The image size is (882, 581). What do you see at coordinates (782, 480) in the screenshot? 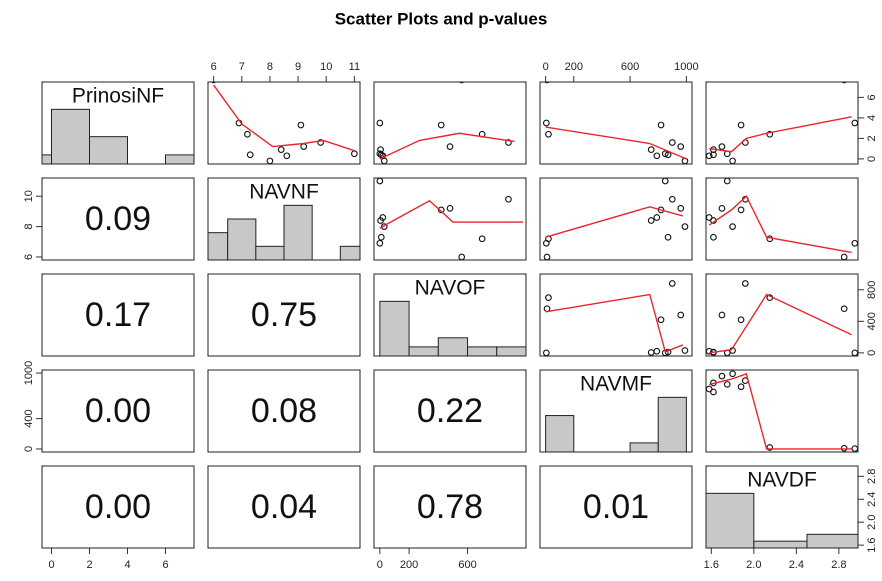
I see `variable-name: NAVDF` at bounding box center [782, 480].